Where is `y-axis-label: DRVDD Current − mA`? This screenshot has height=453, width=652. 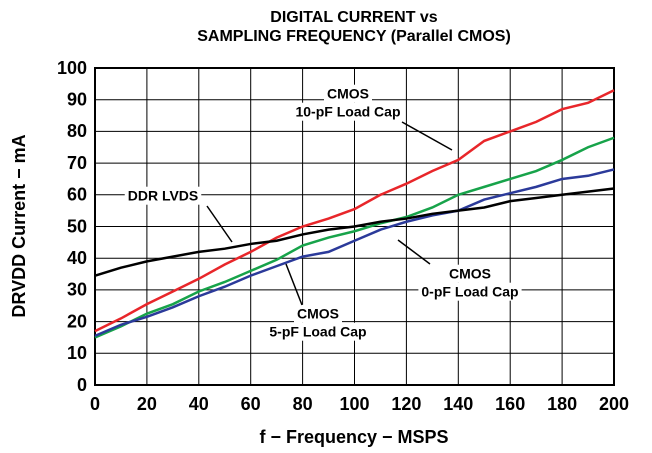 y-axis-label: DRVDD Current − mA is located at coordinates (19, 225).